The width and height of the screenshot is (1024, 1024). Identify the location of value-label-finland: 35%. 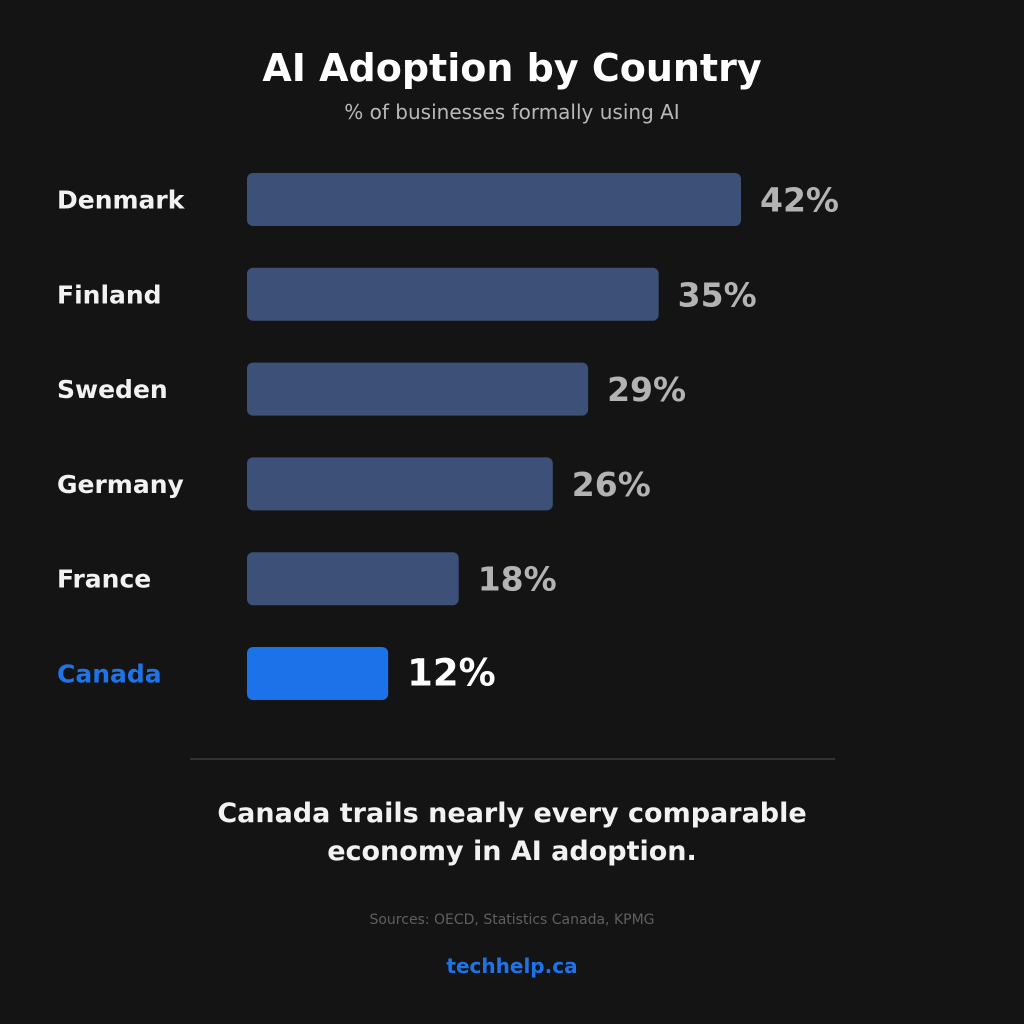
(717, 294).